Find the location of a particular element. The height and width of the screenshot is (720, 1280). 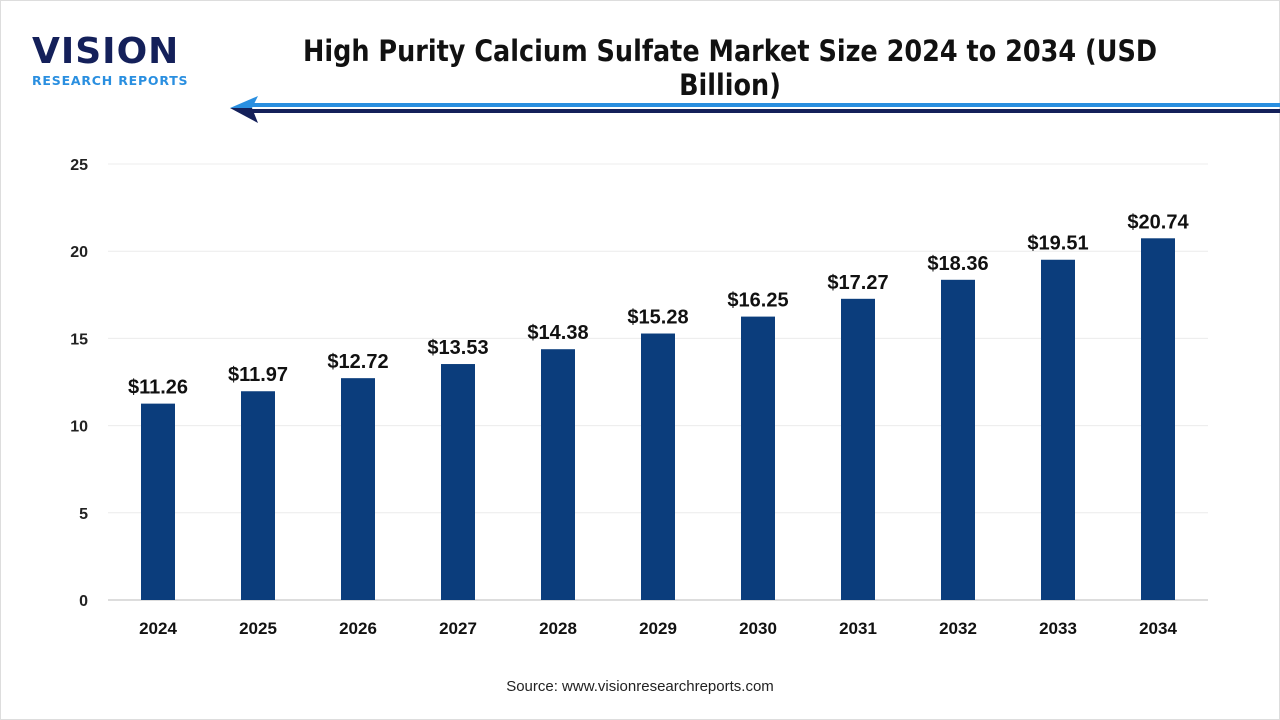

data-label: $15.28 is located at coordinates (657, 318).